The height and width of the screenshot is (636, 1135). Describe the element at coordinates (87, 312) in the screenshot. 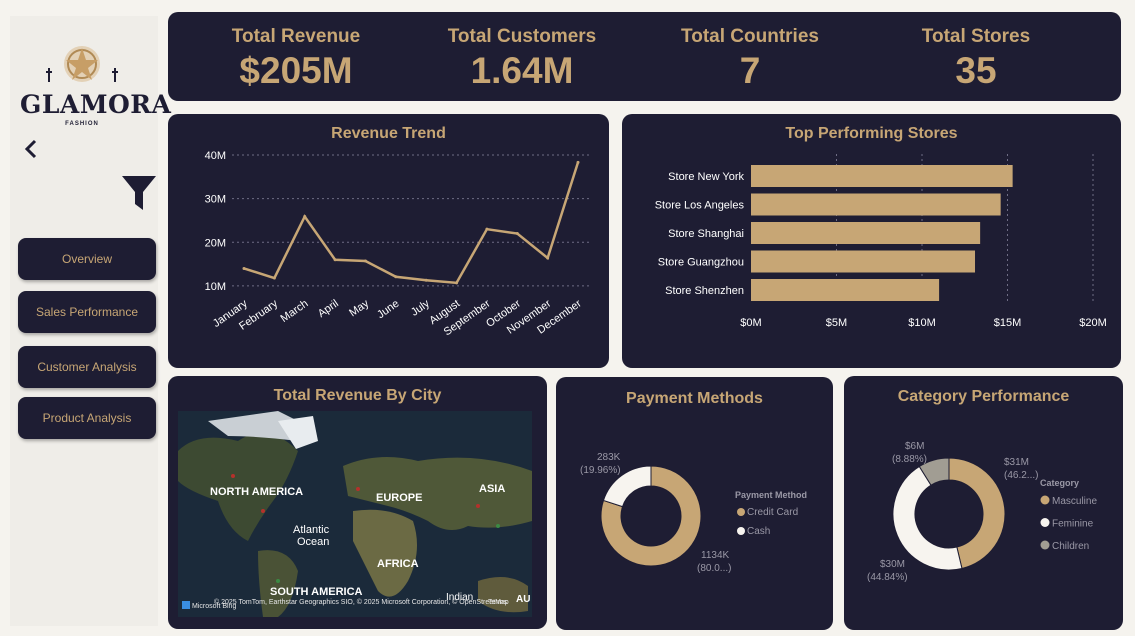

I see `nav-sales-performance-button: Sales Performance` at that location.